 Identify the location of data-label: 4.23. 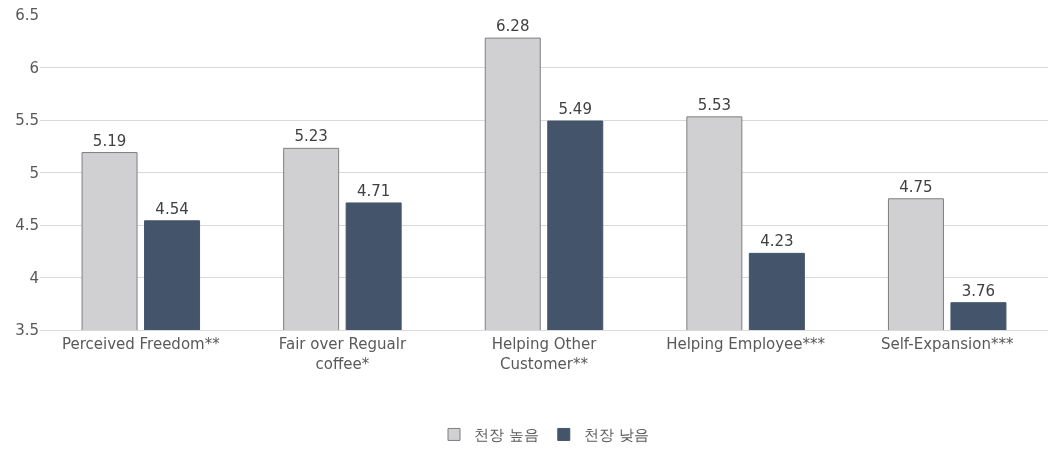
(777, 241).